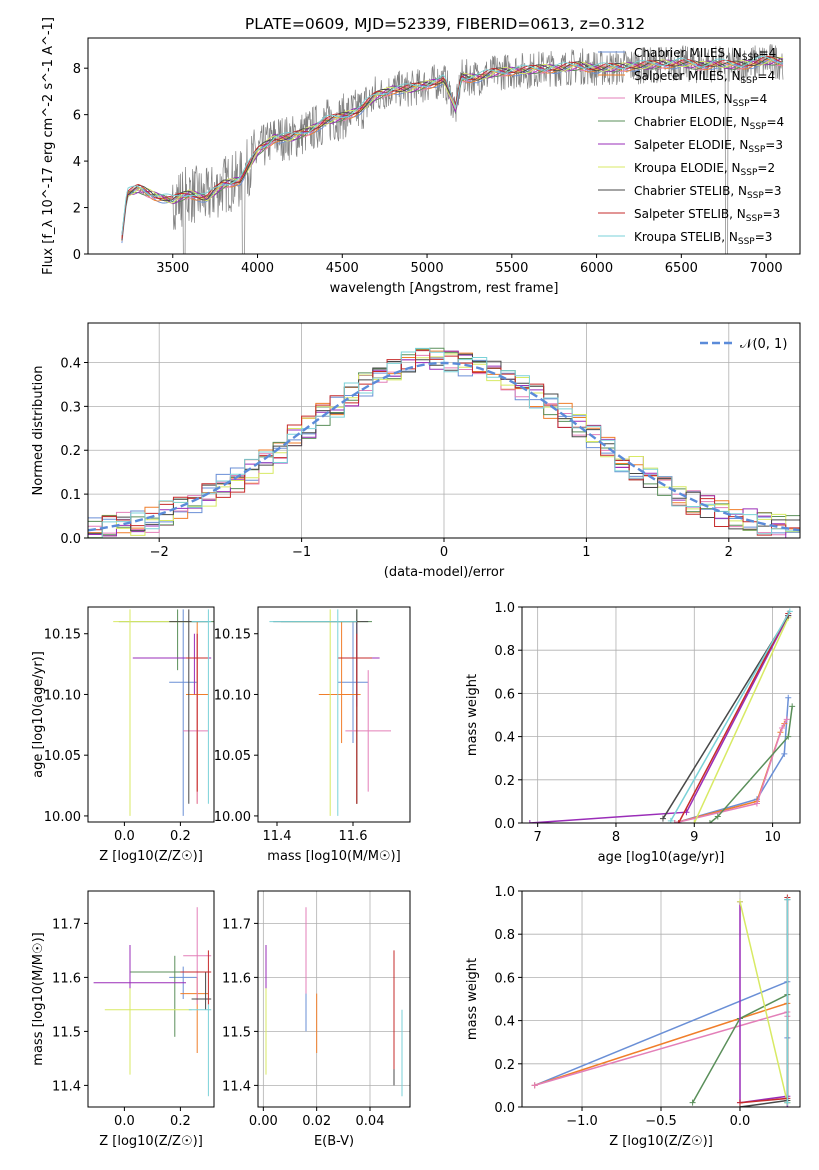 The height and width of the screenshot is (1170, 819). Describe the element at coordinates (444, 446) in the screenshot. I see `normal-curve` at that location.